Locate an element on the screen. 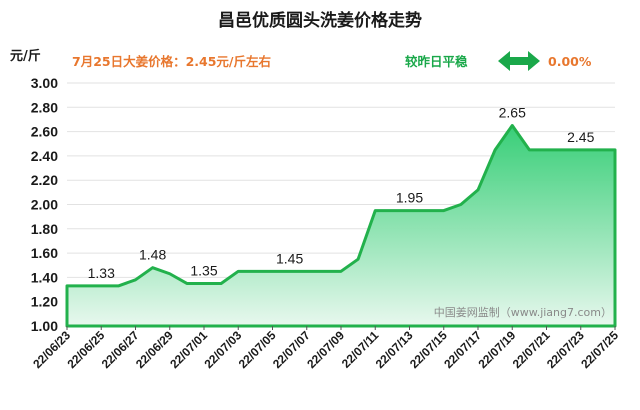 The image size is (640, 410). double-arrow-icon is located at coordinates (519, 61).